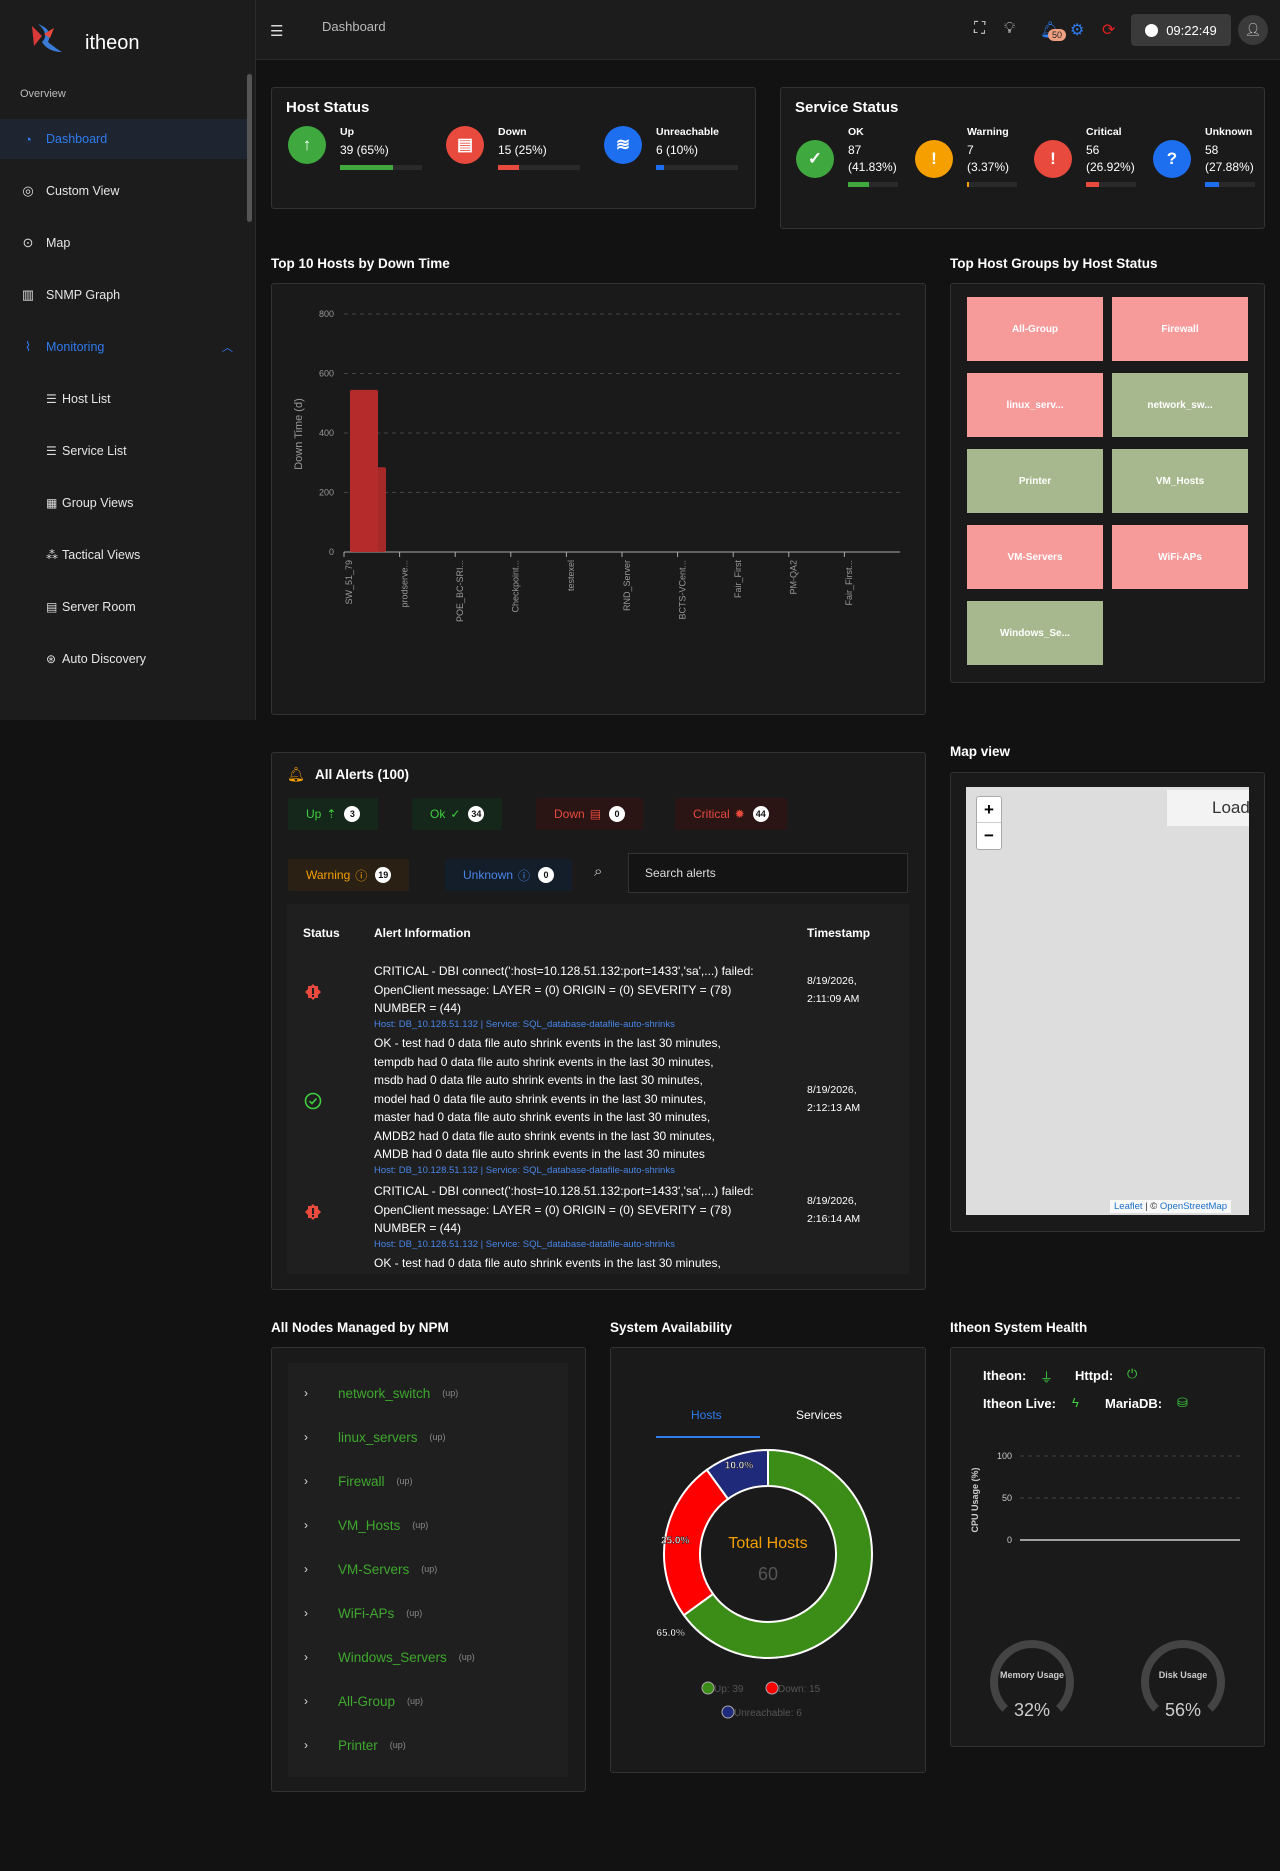 Image resolution: width=1280 pixels, height=1871 pixels. What do you see at coordinates (1010, 28) in the screenshot?
I see `lightbulb-icon: 💡︎` at bounding box center [1010, 28].